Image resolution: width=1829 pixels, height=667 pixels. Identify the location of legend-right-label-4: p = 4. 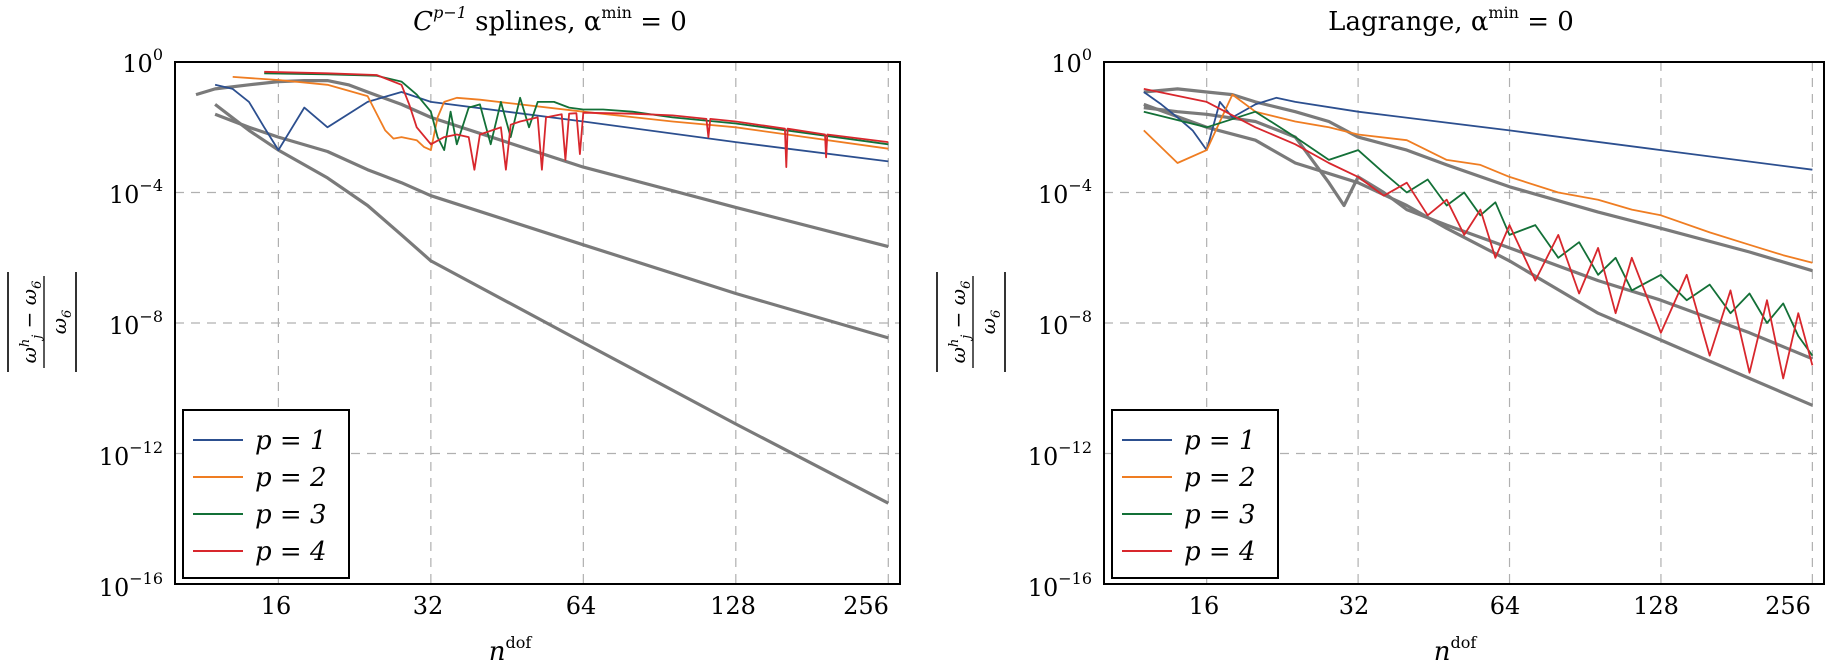
(1220, 552).